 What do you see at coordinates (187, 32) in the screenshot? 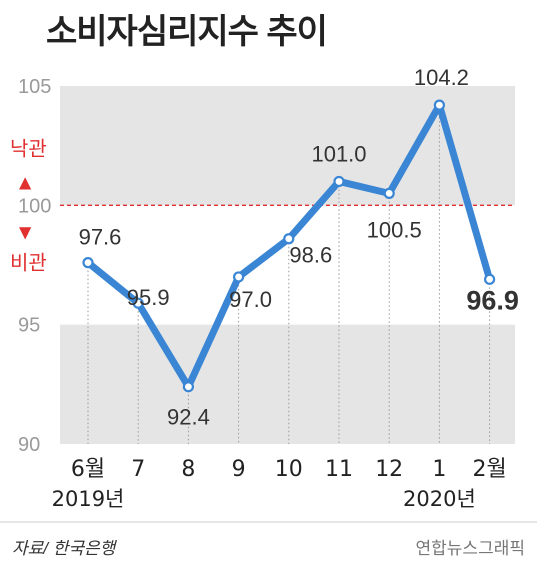
I see `chart-title: 소비자심리지수 추이` at bounding box center [187, 32].